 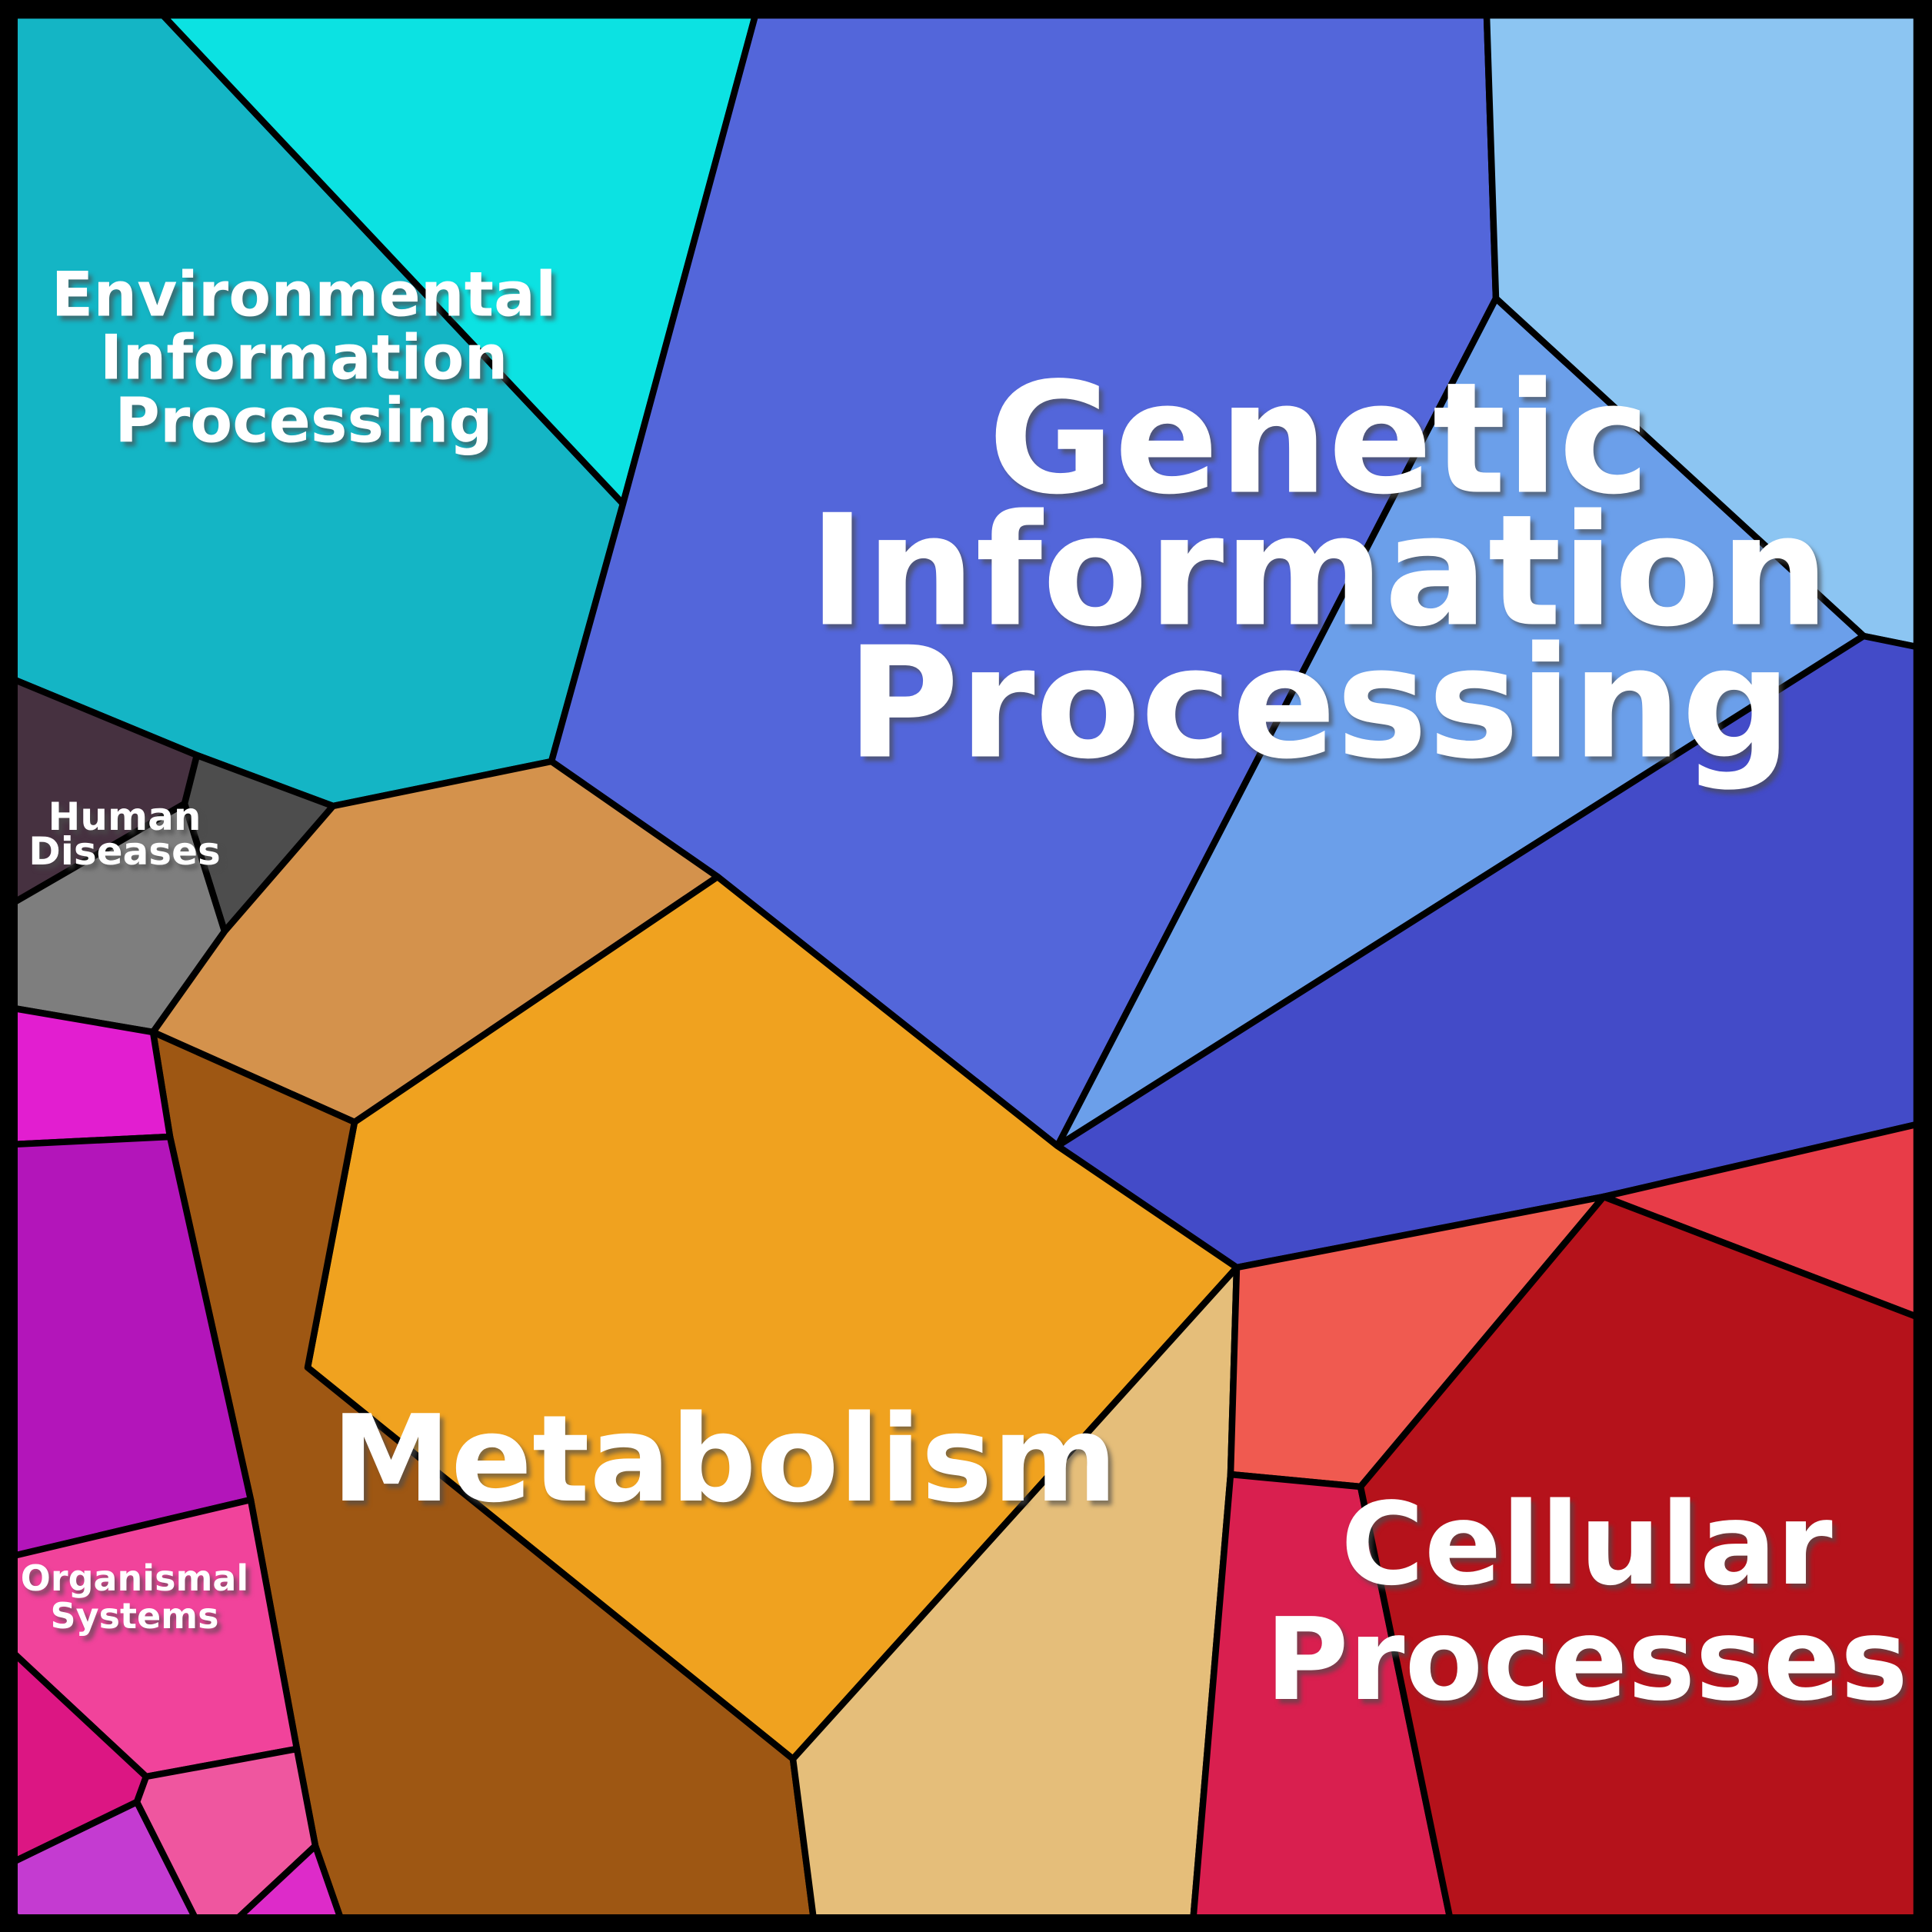 I want to click on category-label-line: Organismal, so click(x=134, y=1578).